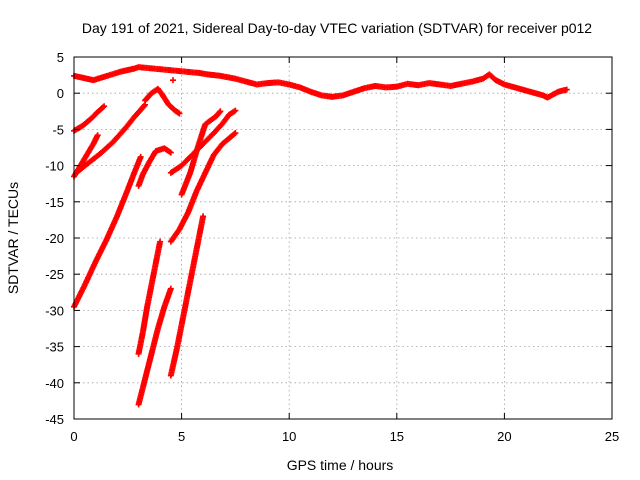  I want to click on y-tick-label: -15, so click(54, 202).